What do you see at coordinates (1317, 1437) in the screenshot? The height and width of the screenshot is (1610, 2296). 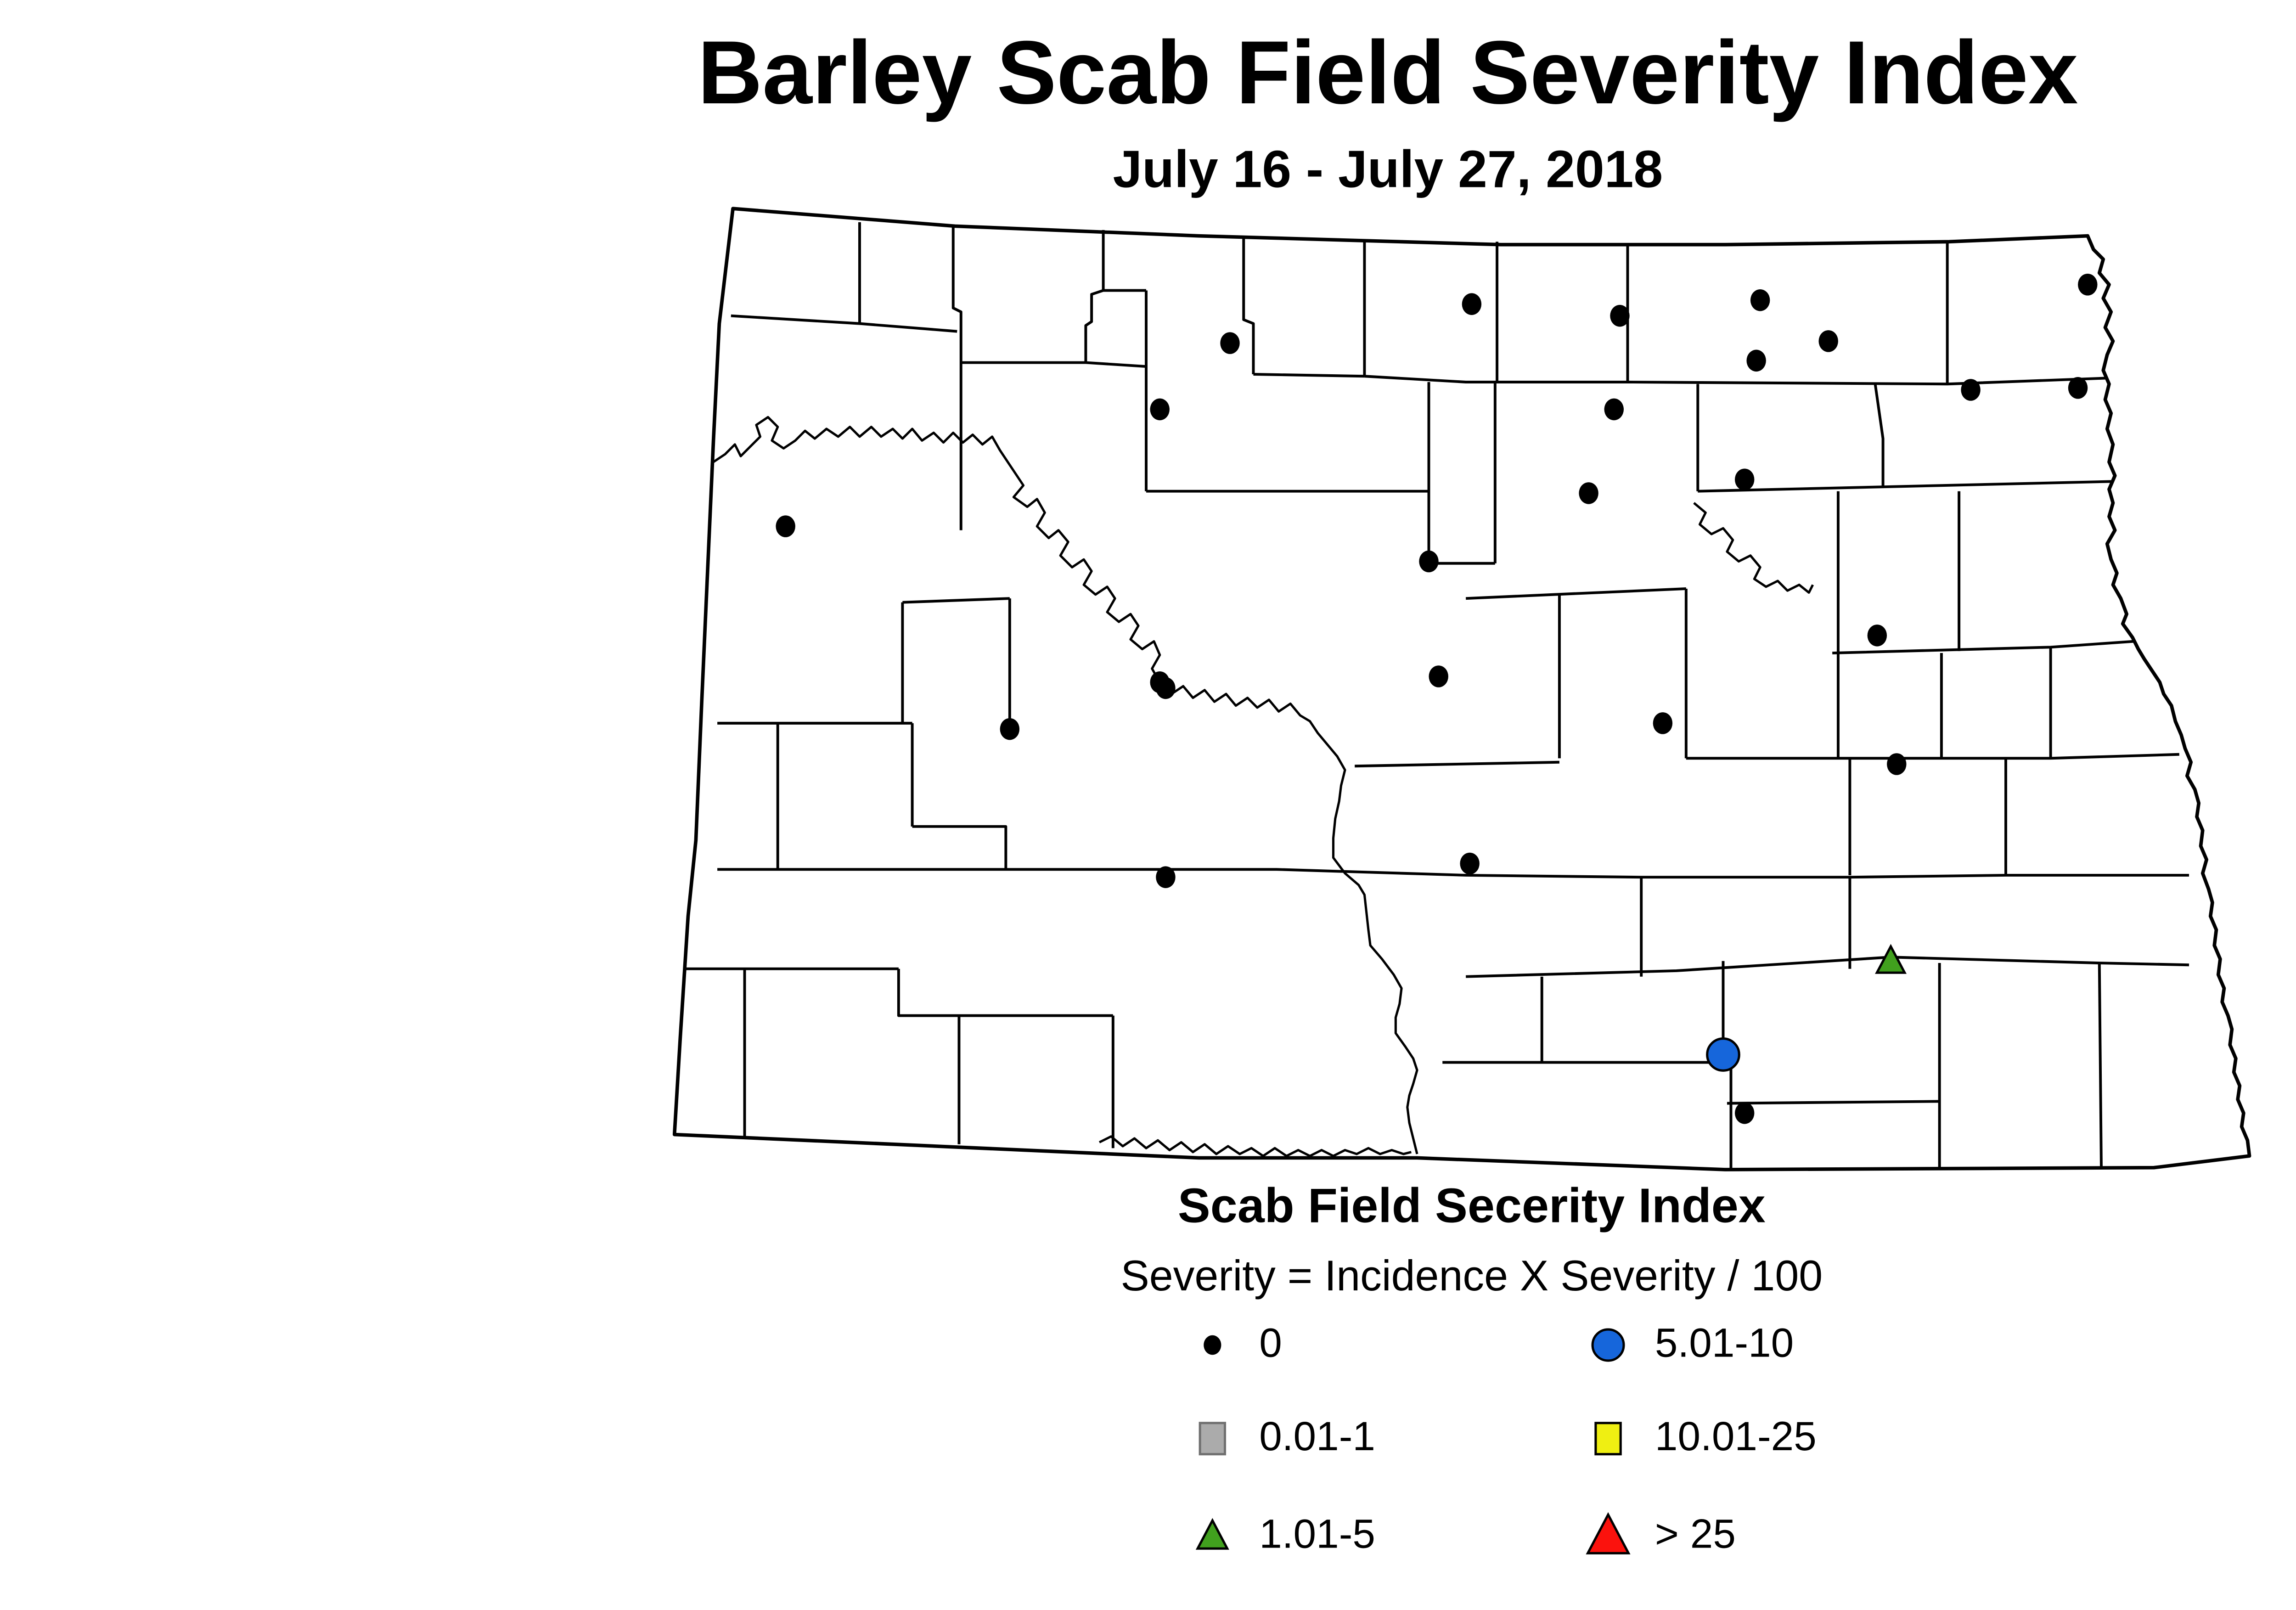 I see `legend-item-label: 0.01-1` at bounding box center [1317, 1437].